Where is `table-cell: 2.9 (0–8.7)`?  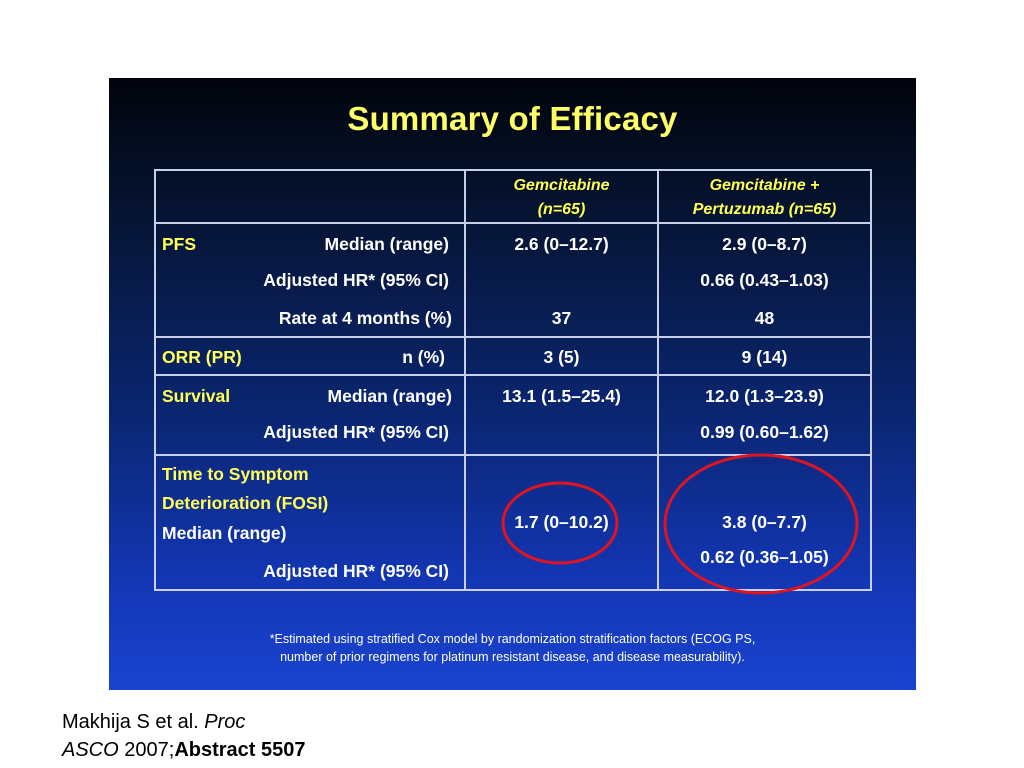 table-cell: 2.9 (0–8.7) is located at coordinates (764, 244).